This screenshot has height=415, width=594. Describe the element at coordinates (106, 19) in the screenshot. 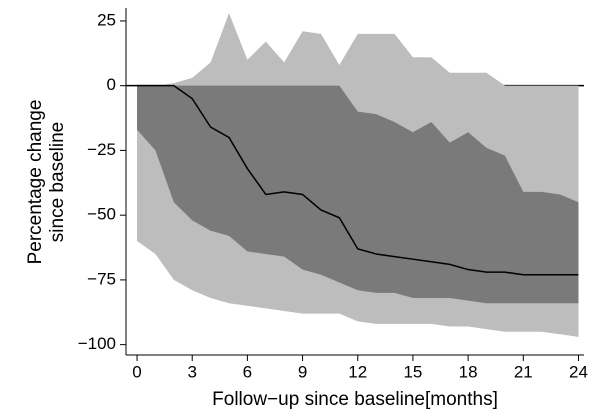

I see `y-tick-label: 25` at that location.